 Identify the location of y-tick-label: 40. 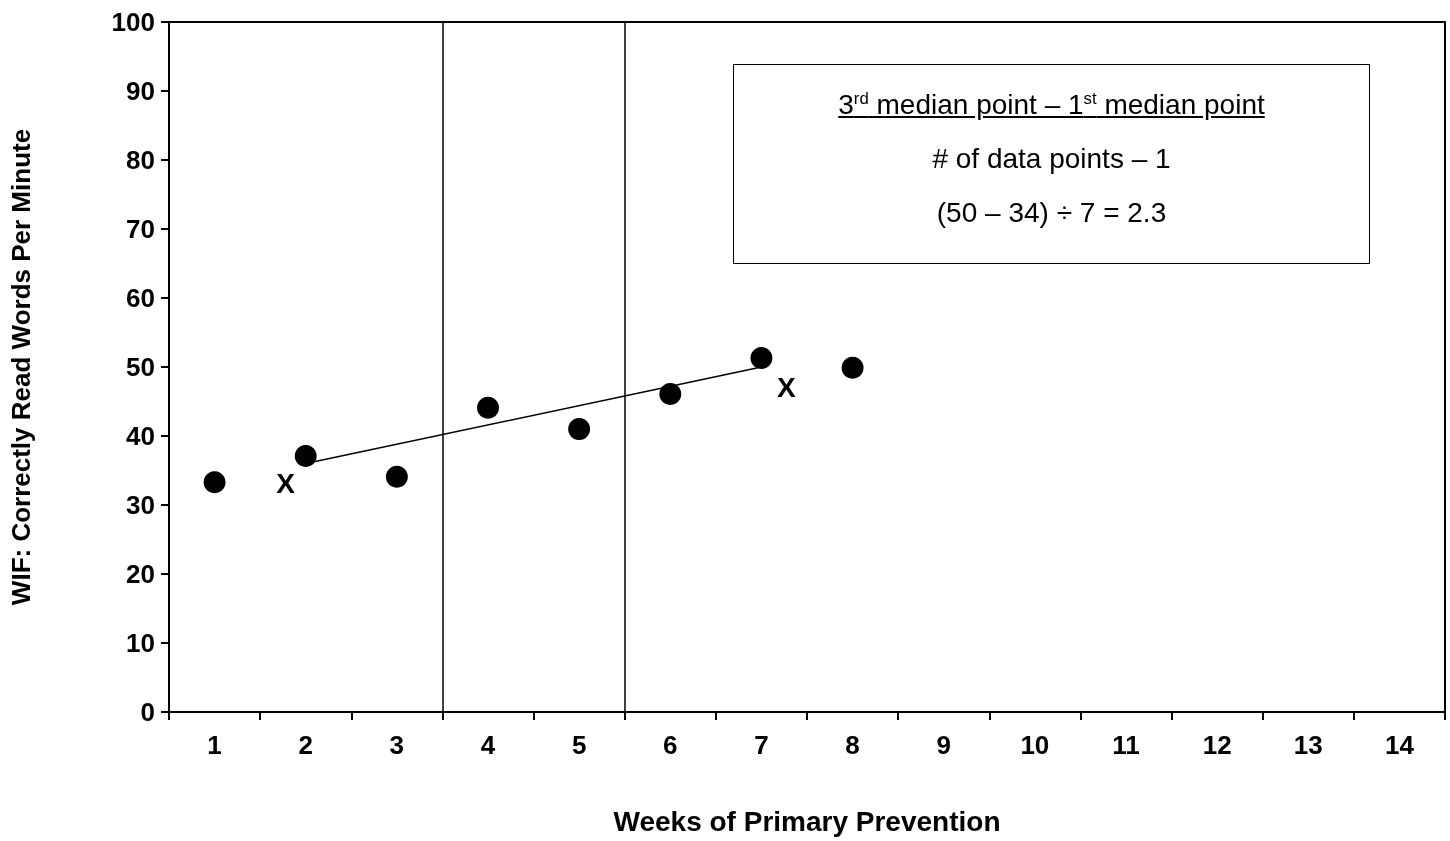
(140, 436).